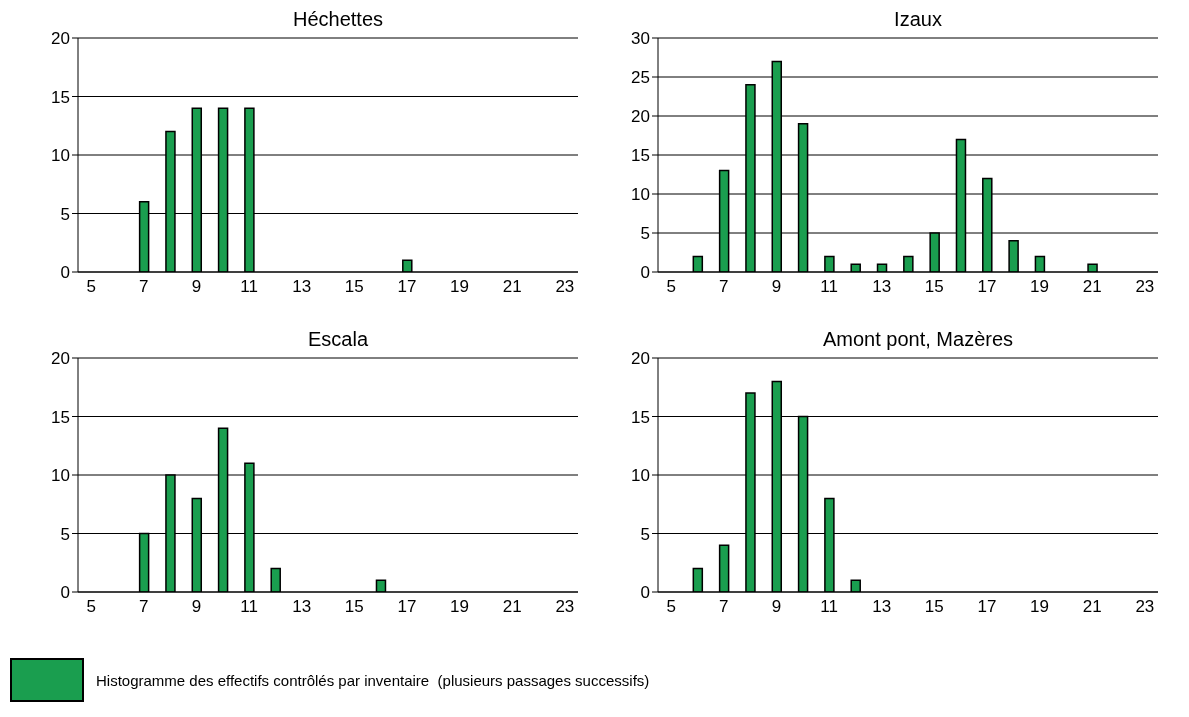 Image resolution: width=1189 pixels, height=717 pixels. Describe the element at coordinates (918, 19) in the screenshot. I see `chart-title: Izaux` at that location.